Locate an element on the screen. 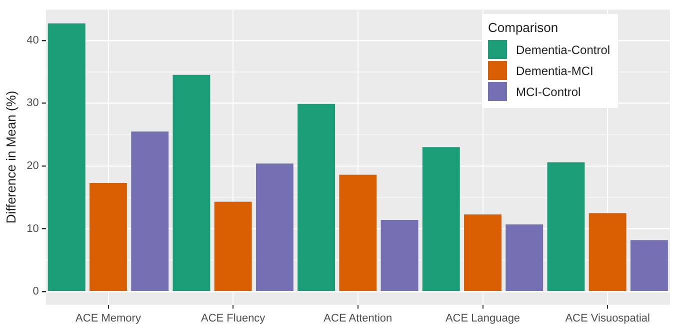  x-tick-label: ACE Attention is located at coordinates (358, 318).